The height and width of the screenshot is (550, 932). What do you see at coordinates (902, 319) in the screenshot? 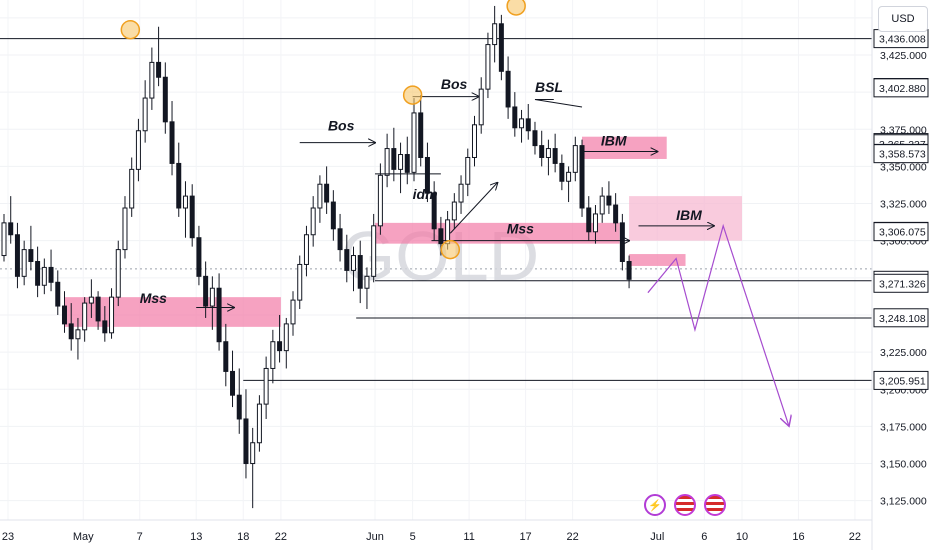
I see `price-label-text: 3,248.108` at bounding box center [902, 319].